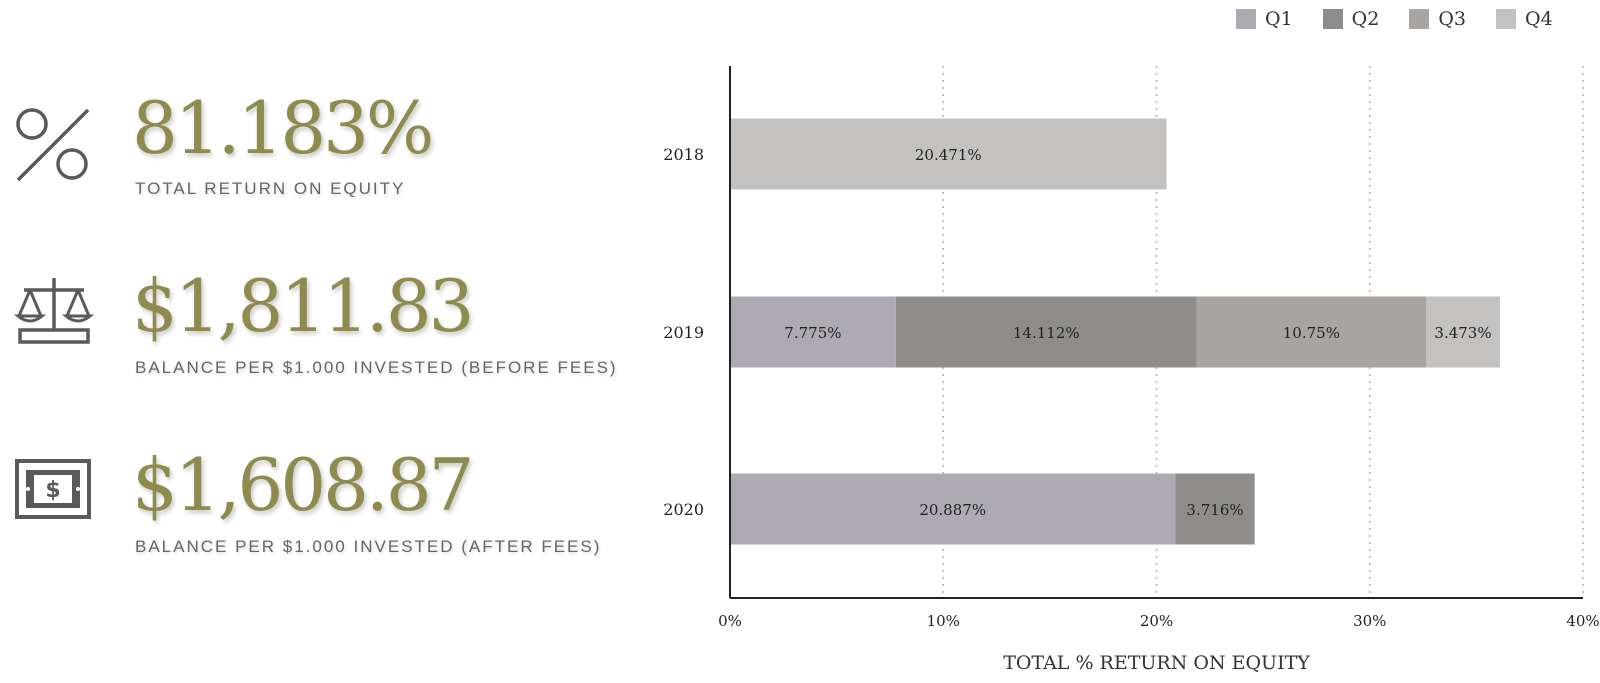  I want to click on data-label: 7.775%, so click(812, 333).